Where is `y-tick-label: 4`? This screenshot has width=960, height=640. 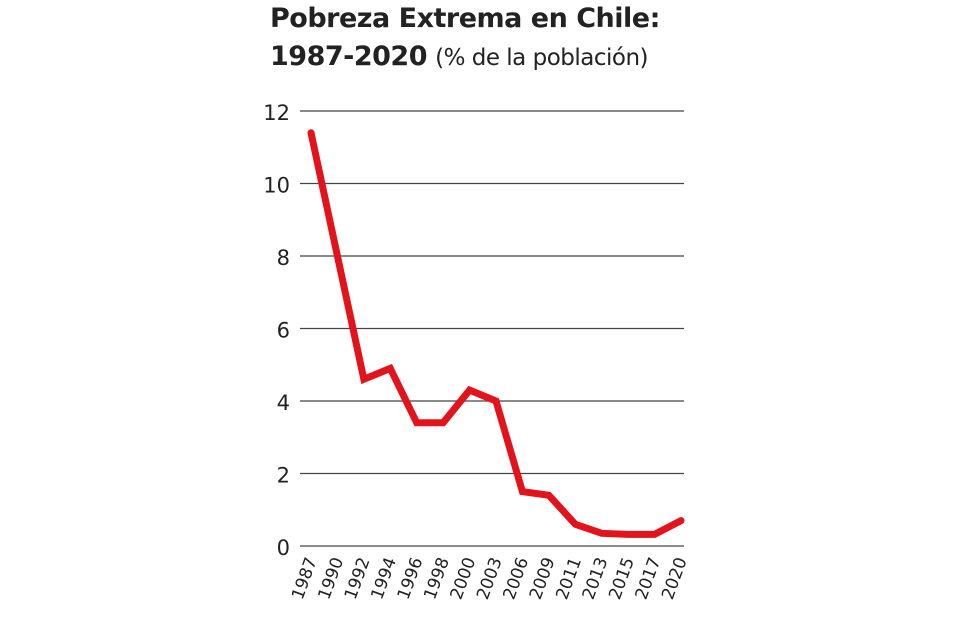
y-tick-label: 4 is located at coordinates (283, 403).